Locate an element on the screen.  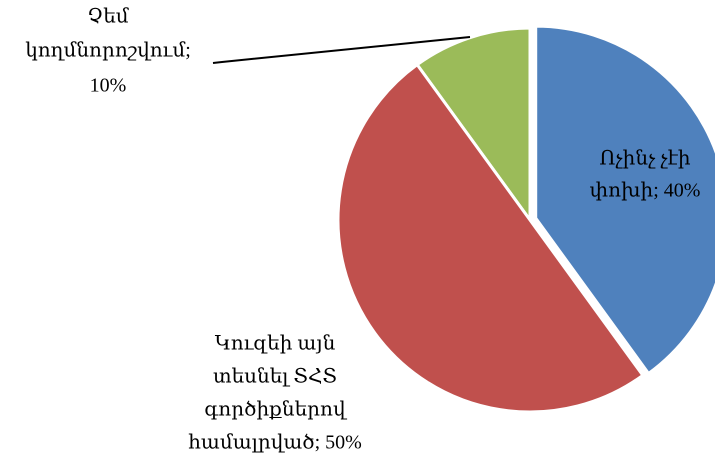
data-label: 10% is located at coordinates (108, 86).